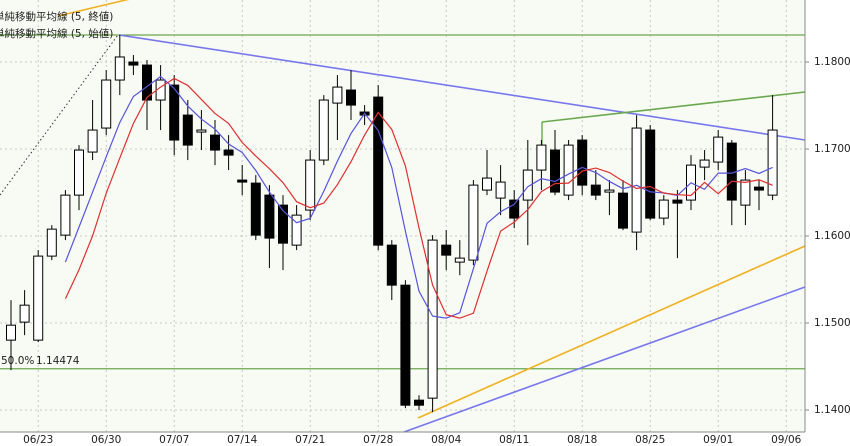 This screenshot has height=446, width=850. What do you see at coordinates (58, 361) in the screenshot?
I see `level-value: 1.14474` at bounding box center [58, 361].